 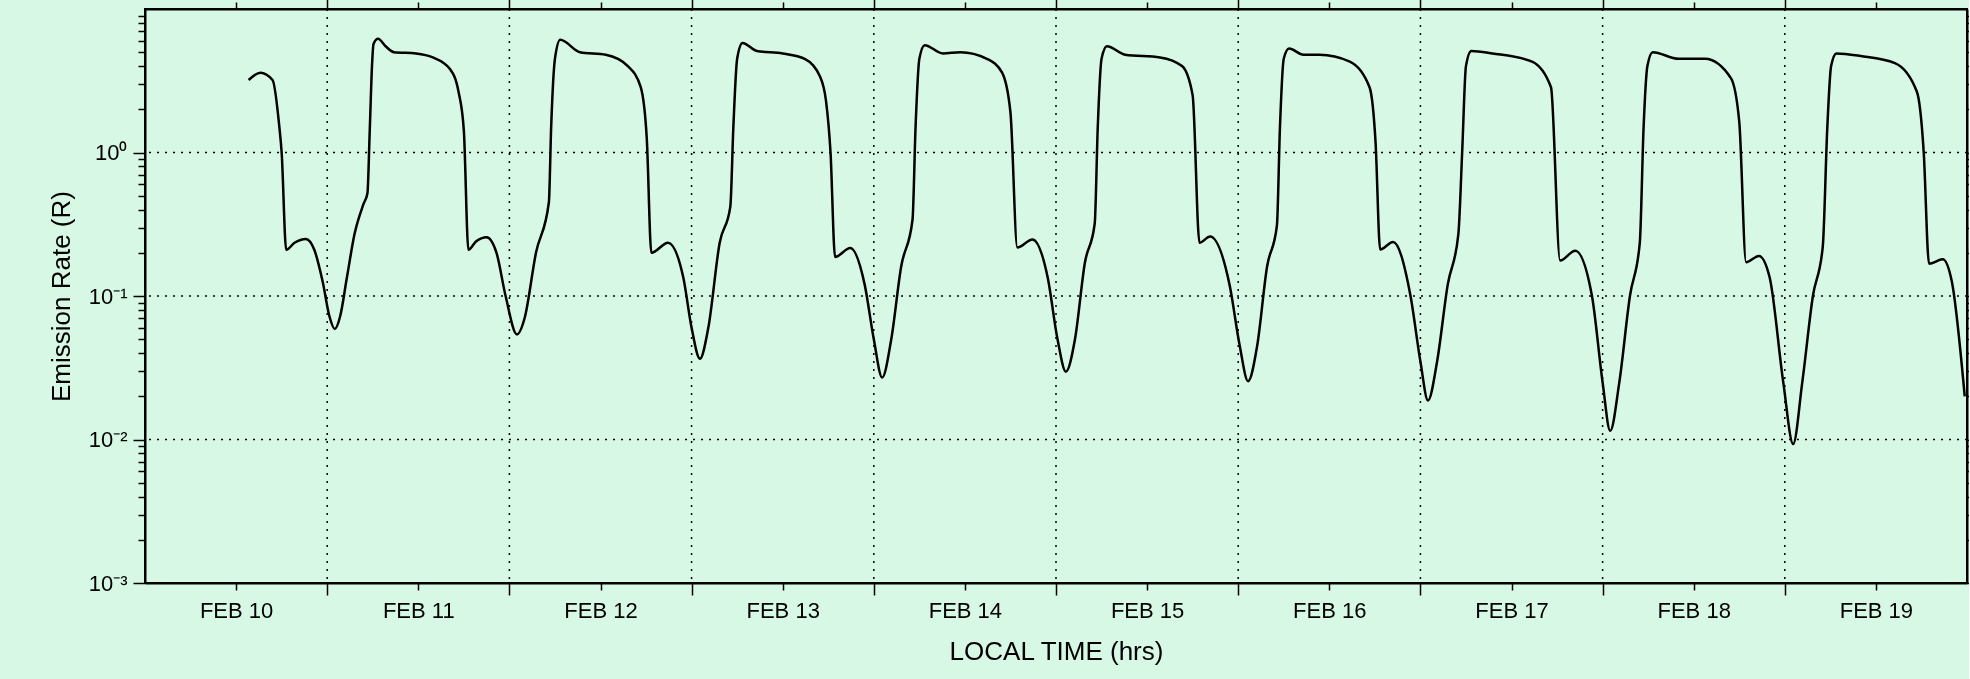 What do you see at coordinates (1330, 610) in the screenshot?
I see `x-tick-label: FEB 16` at bounding box center [1330, 610].